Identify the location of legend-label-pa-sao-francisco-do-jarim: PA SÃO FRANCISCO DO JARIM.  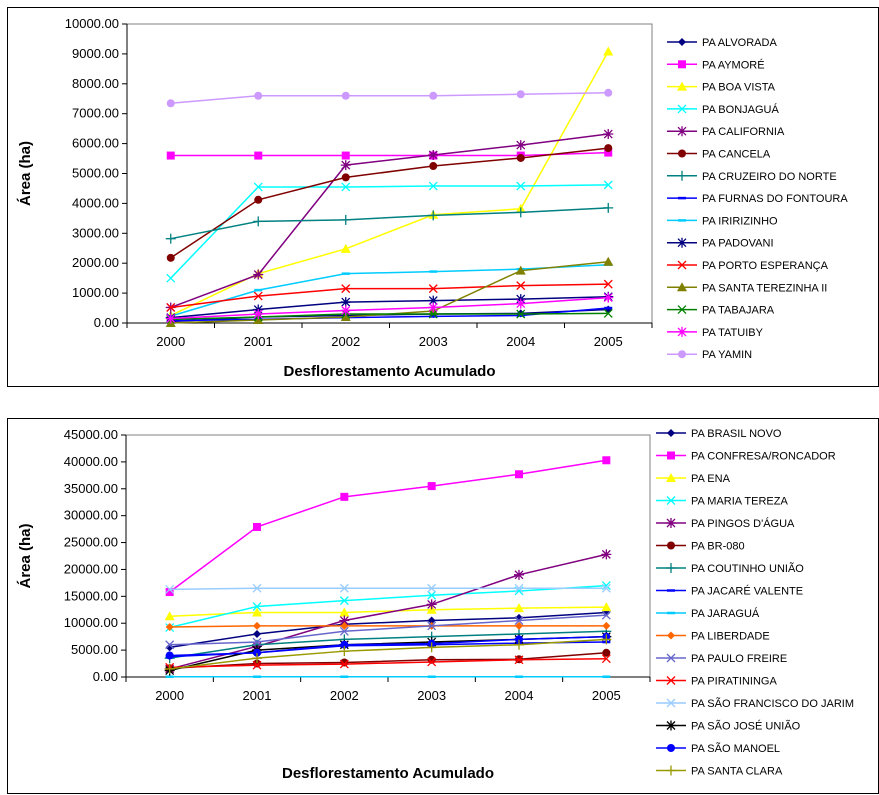
(772, 703).